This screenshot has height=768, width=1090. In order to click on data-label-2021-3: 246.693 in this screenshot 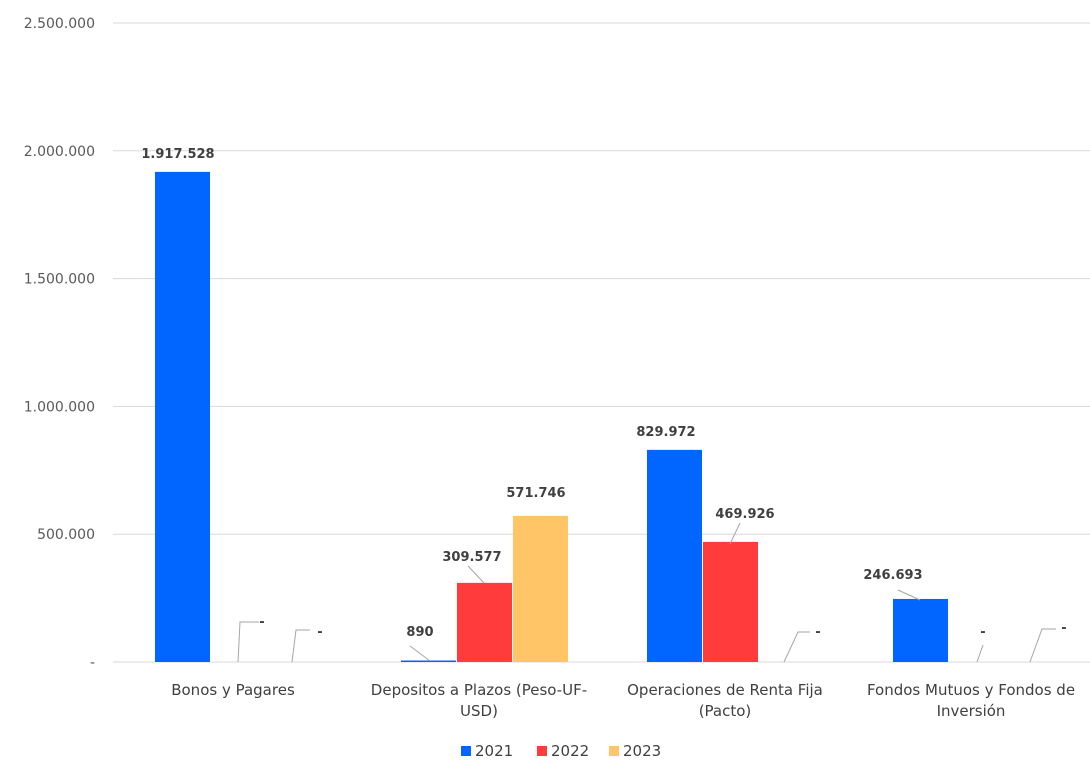, I will do `click(892, 575)`.